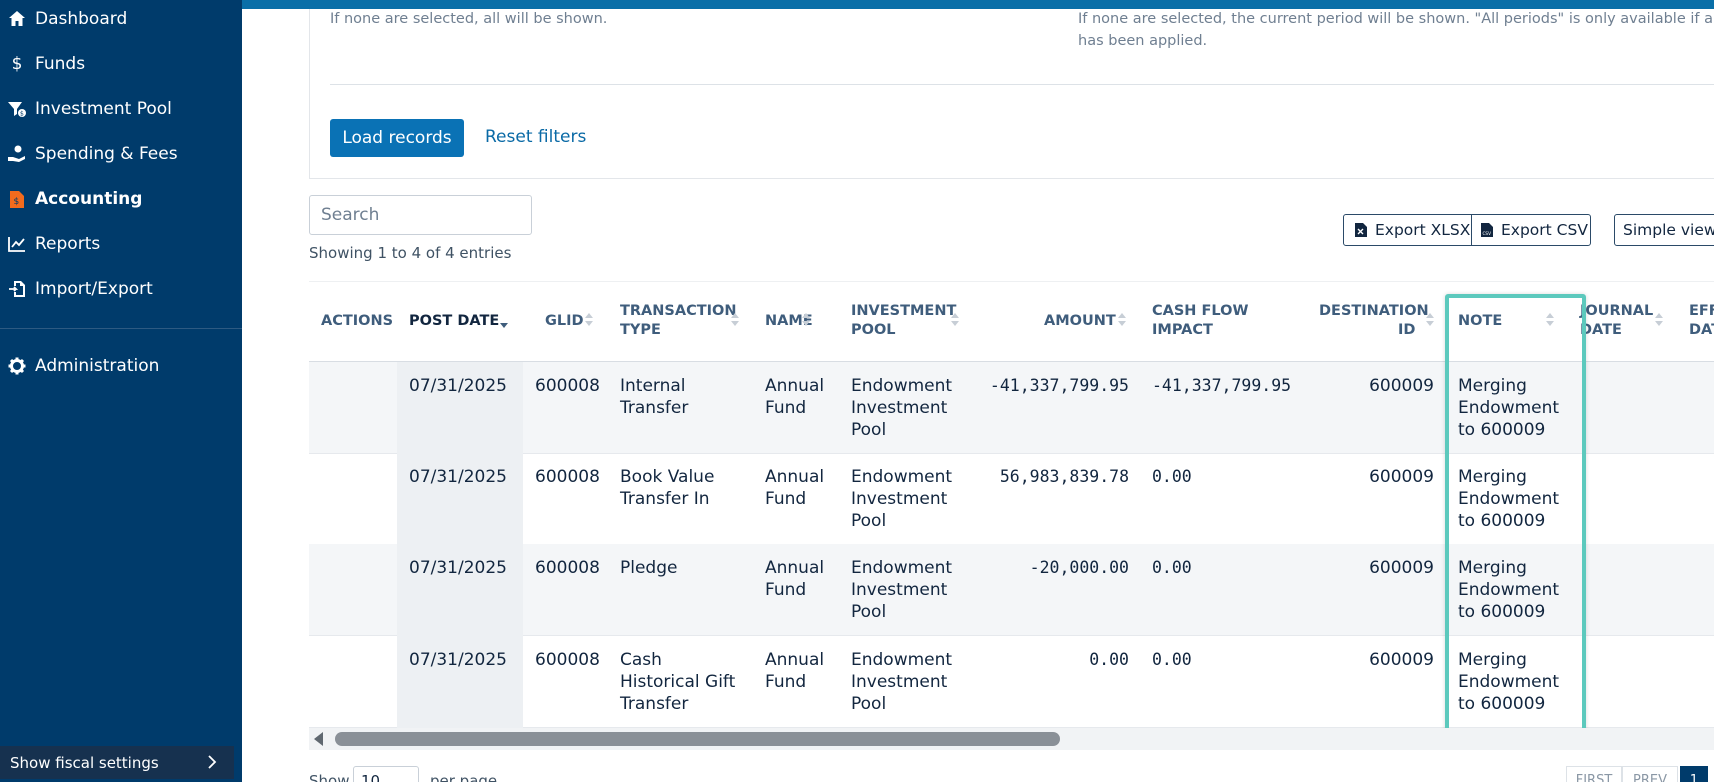  I want to click on sorted-column-shade, so click(460, 545).